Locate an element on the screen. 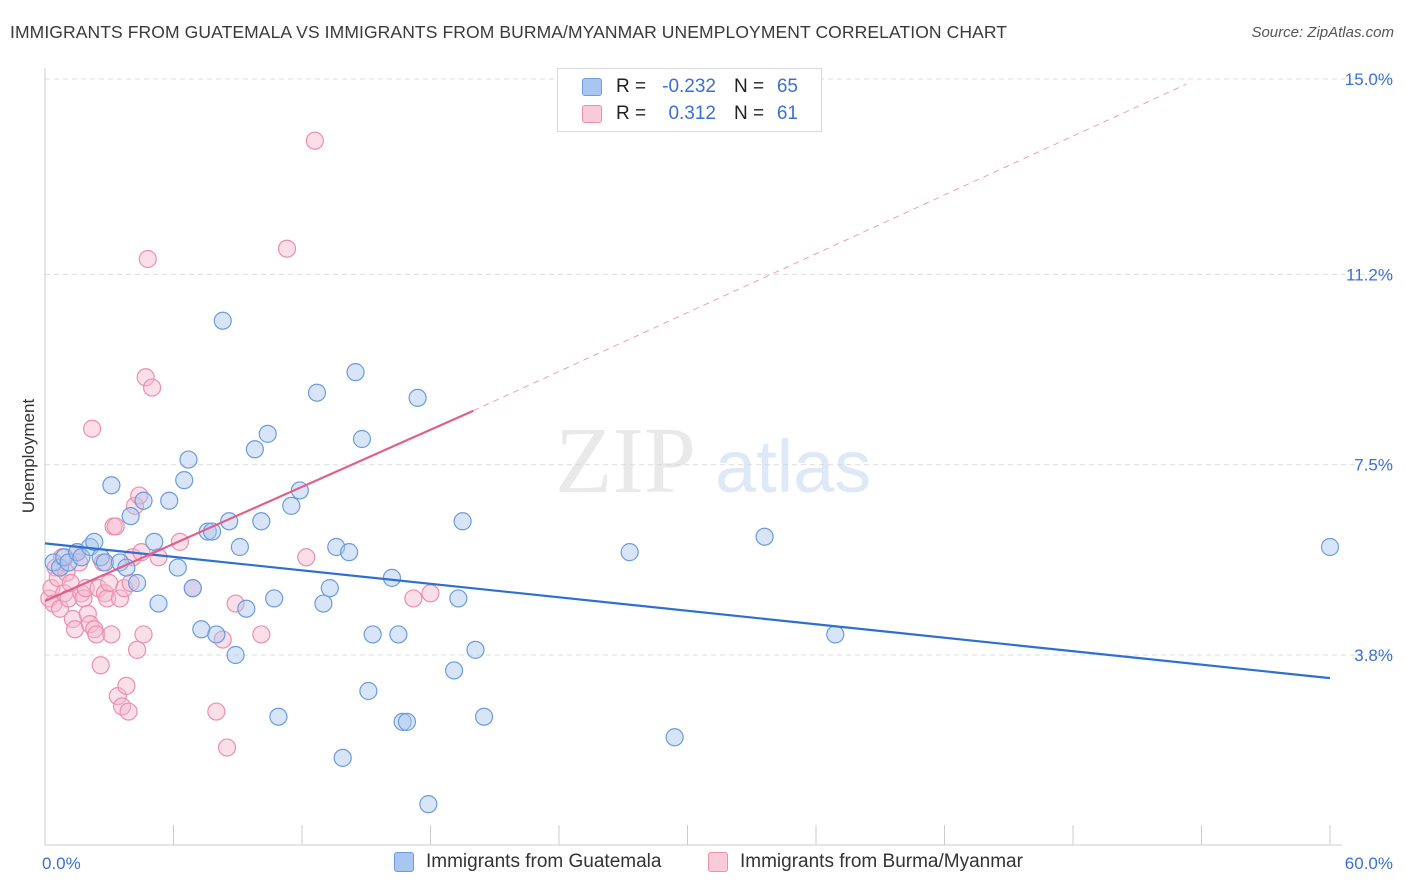 The width and height of the screenshot is (1406, 892). legend-n-label: N = is located at coordinates (749, 113).